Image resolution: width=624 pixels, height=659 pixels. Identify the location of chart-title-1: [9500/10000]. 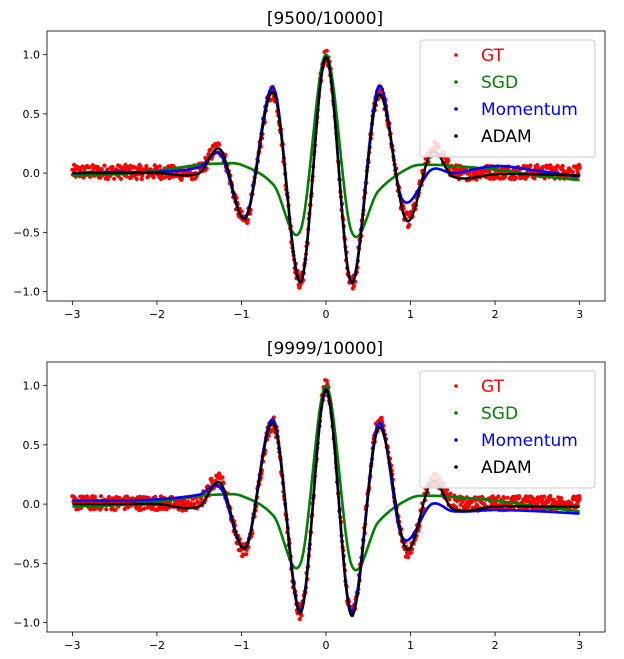
(325, 19).